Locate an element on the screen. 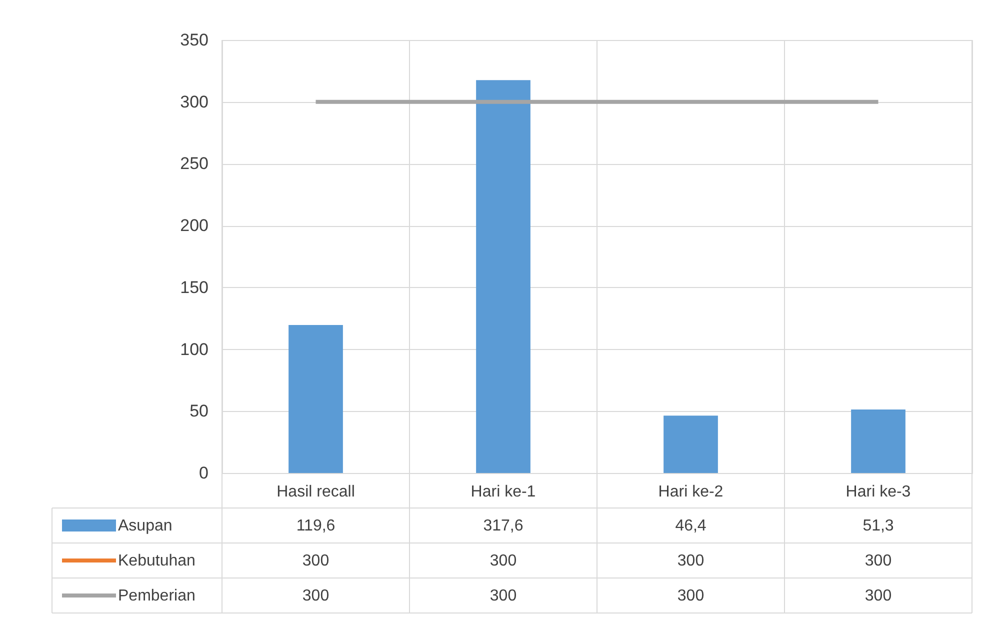  data-label: 46,4 is located at coordinates (690, 526).